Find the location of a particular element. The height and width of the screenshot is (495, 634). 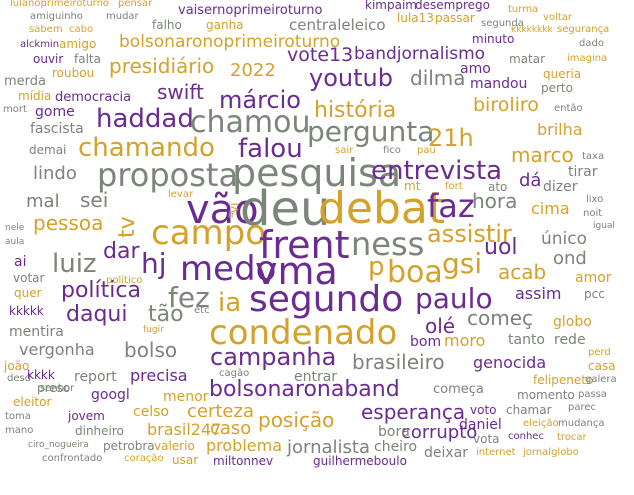

word: marco is located at coordinates (542, 155).